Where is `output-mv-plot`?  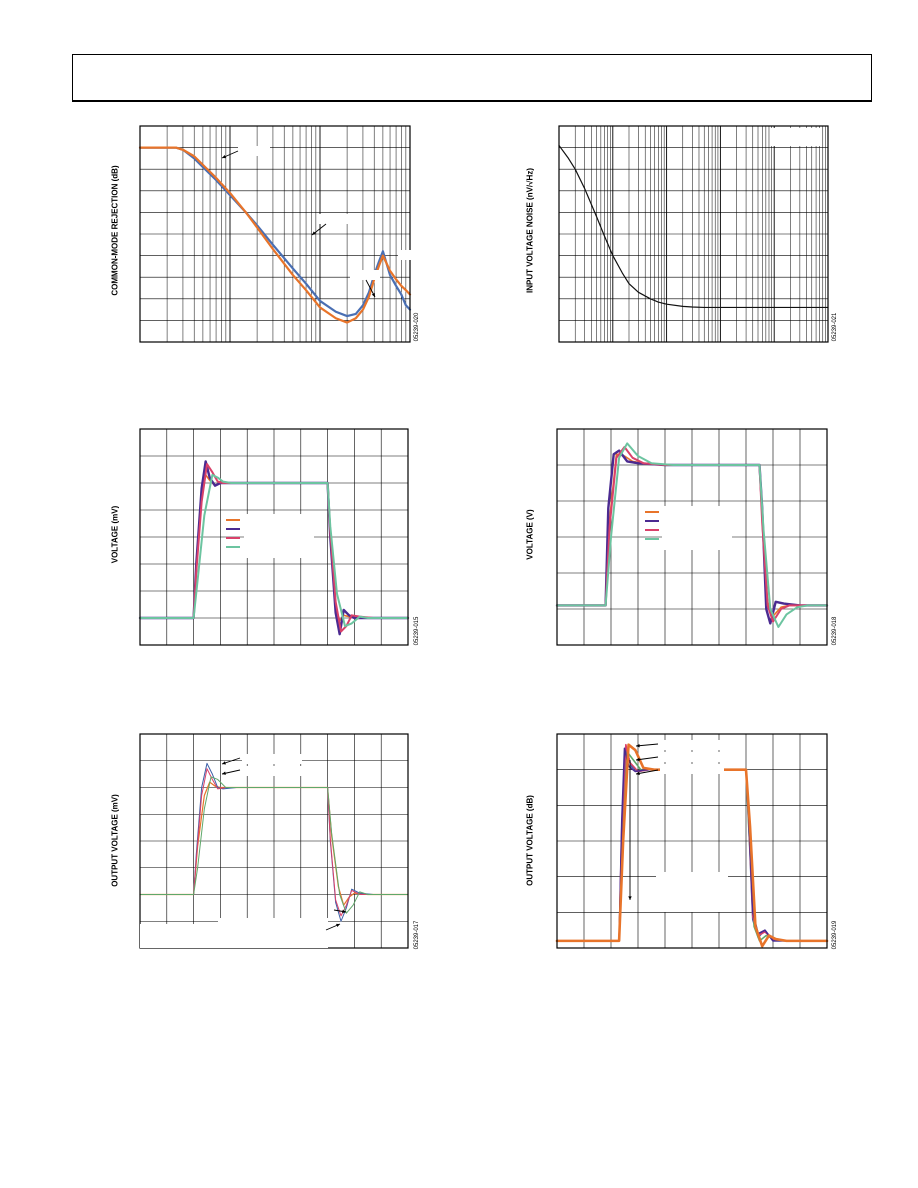 output-mv-plot is located at coordinates (274, 841).